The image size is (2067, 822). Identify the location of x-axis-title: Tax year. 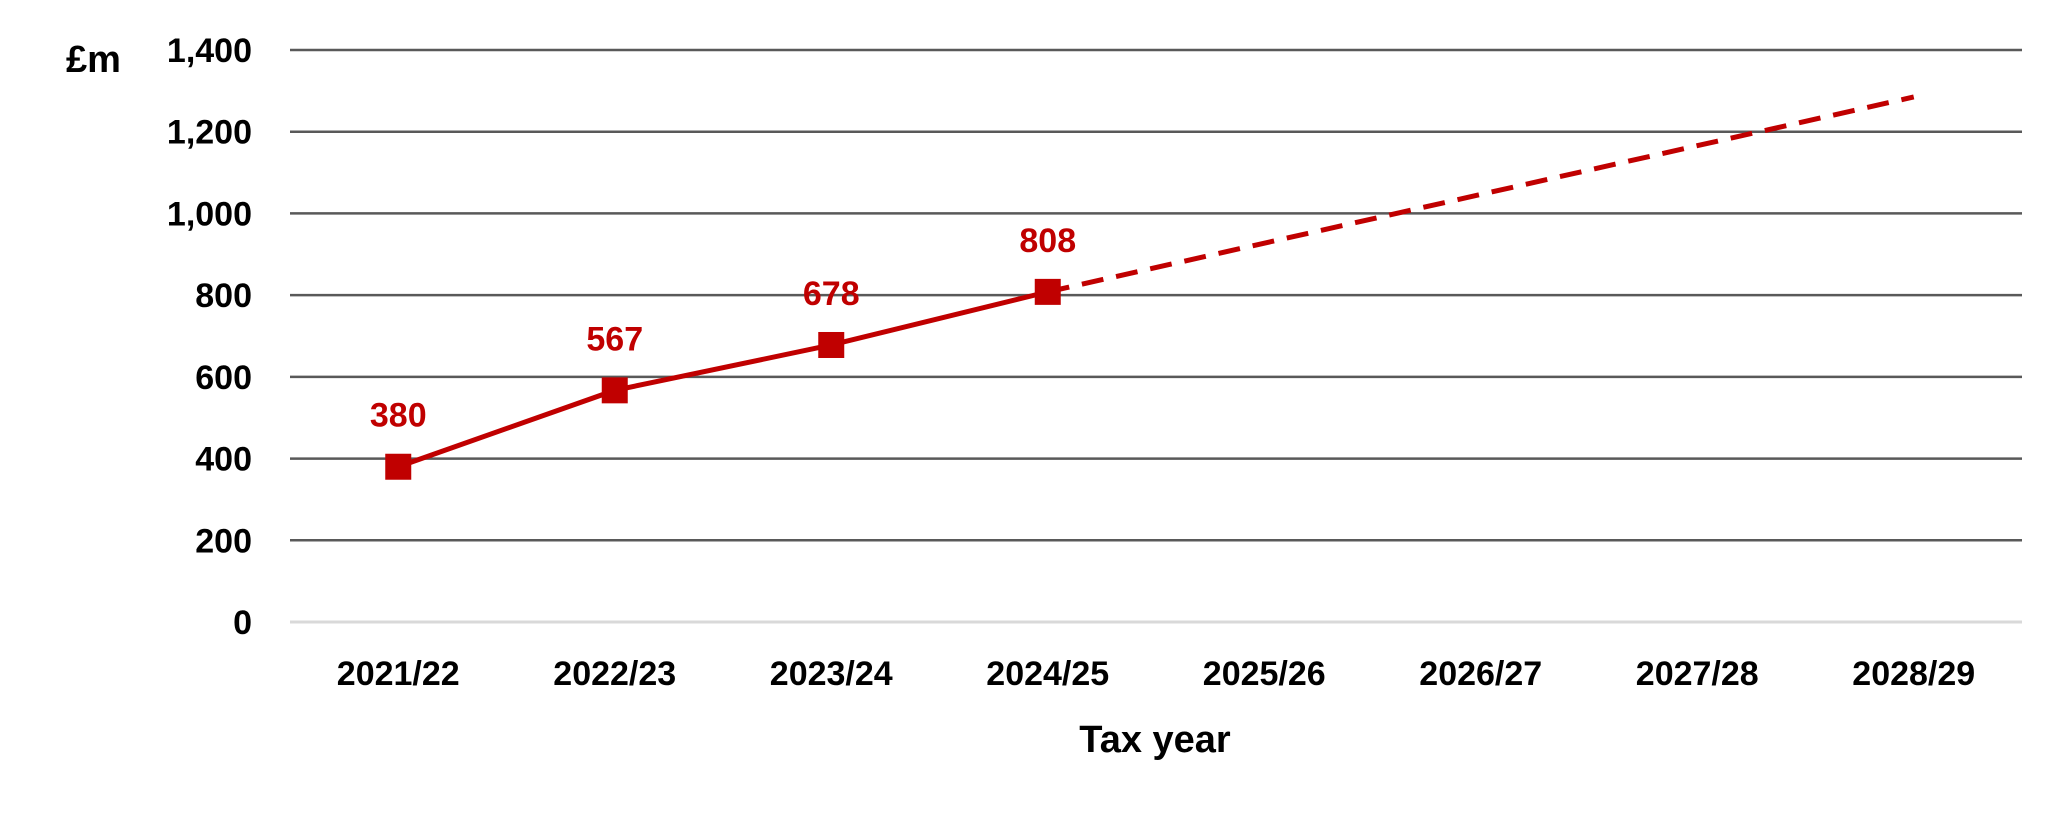
(1155, 740).